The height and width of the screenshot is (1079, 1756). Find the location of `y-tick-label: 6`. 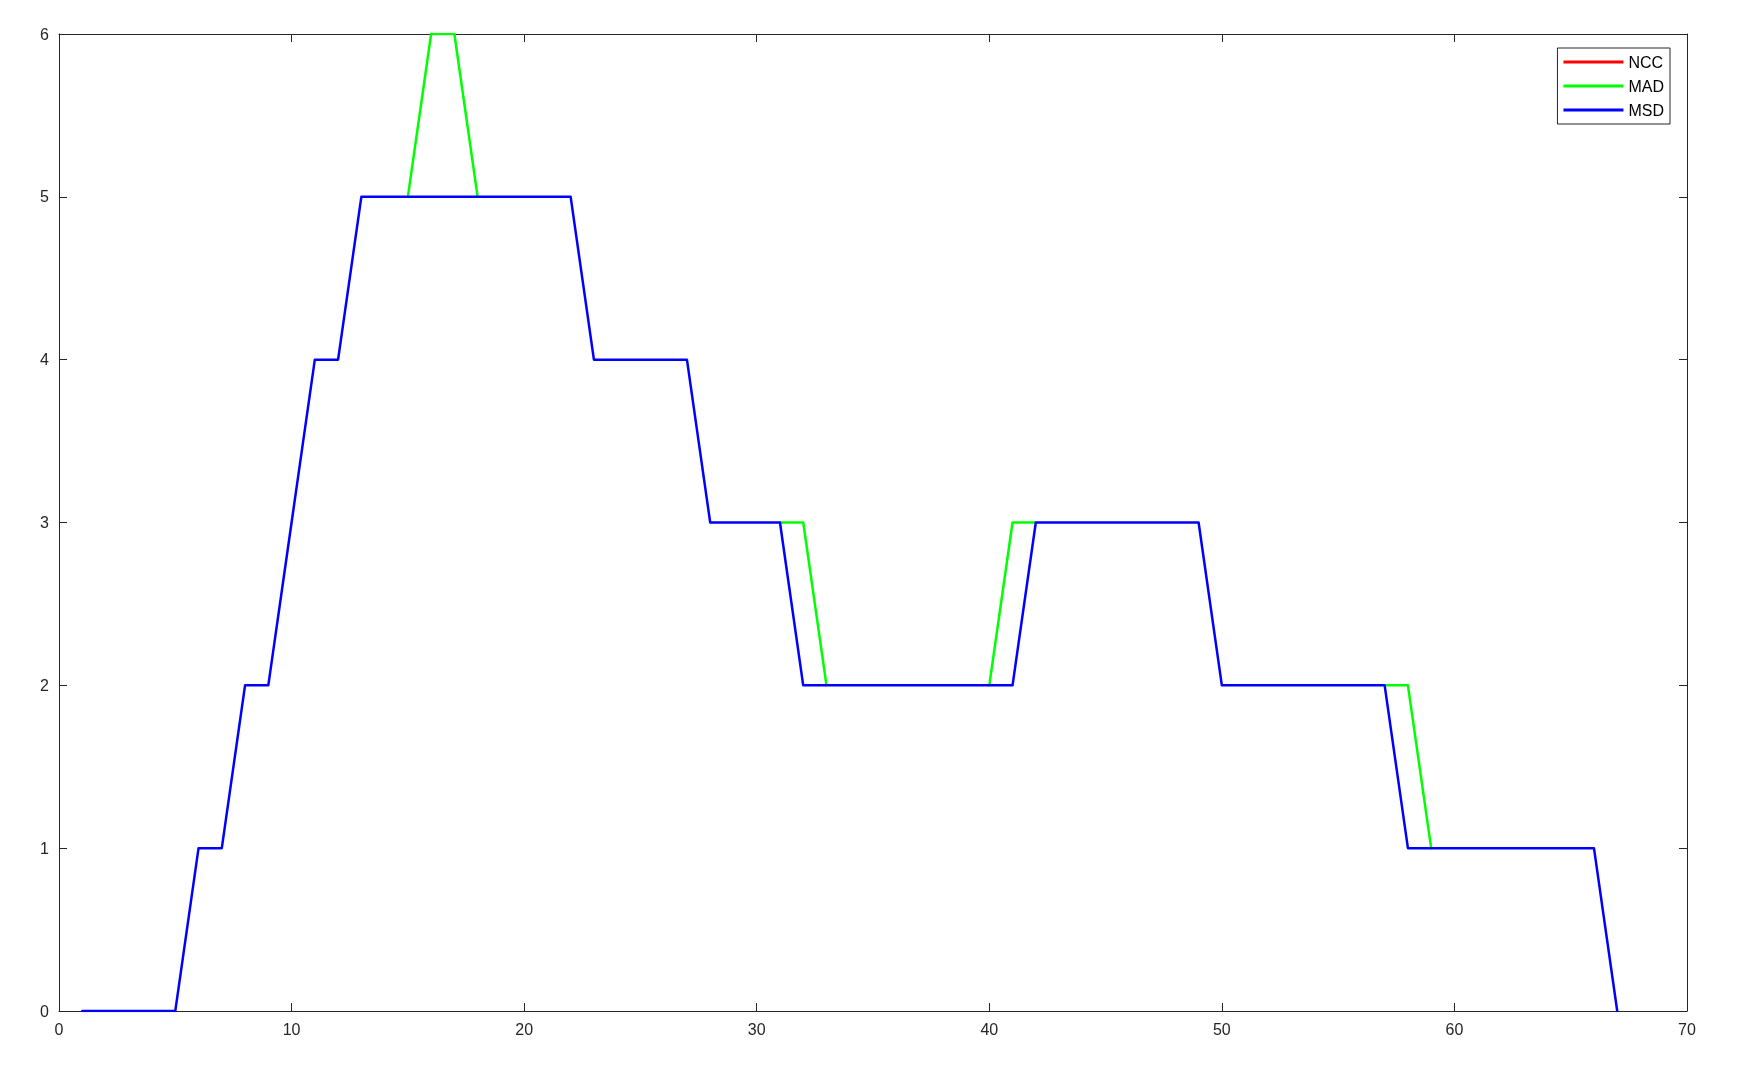

y-tick-label: 6 is located at coordinates (45, 34).